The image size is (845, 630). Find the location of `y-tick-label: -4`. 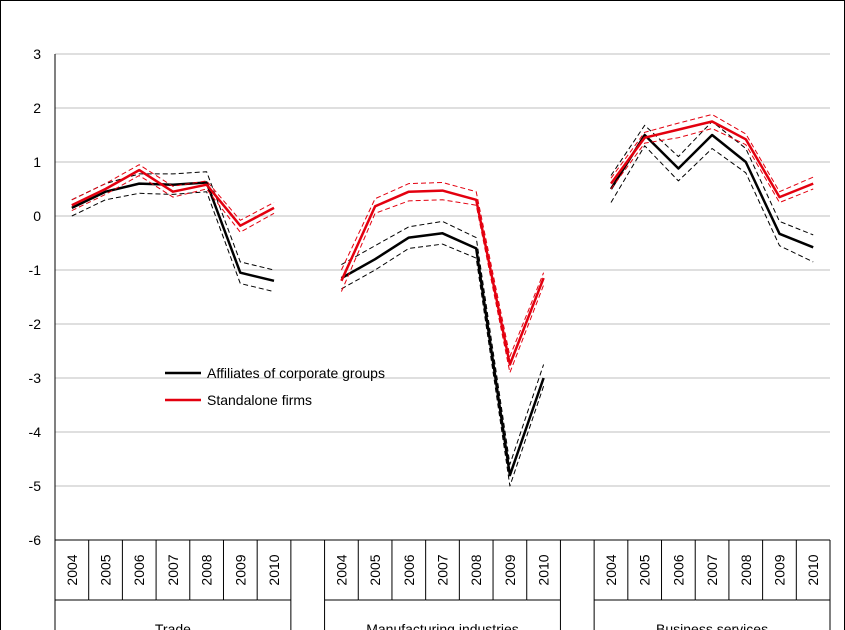

y-tick-label: -4 is located at coordinates (35, 432).